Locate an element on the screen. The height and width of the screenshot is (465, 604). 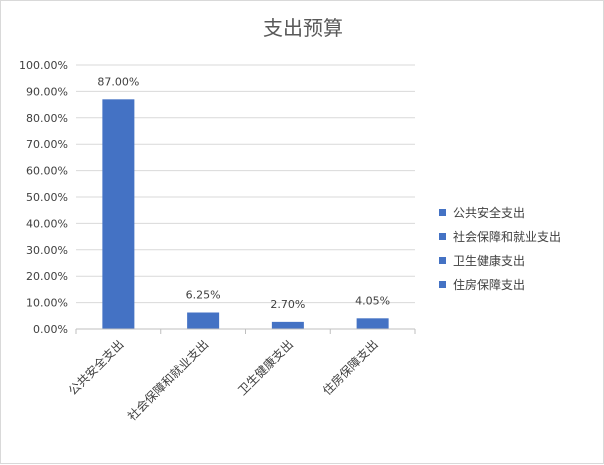
x-category-label: 卫生健康支出 is located at coordinates (265, 368).